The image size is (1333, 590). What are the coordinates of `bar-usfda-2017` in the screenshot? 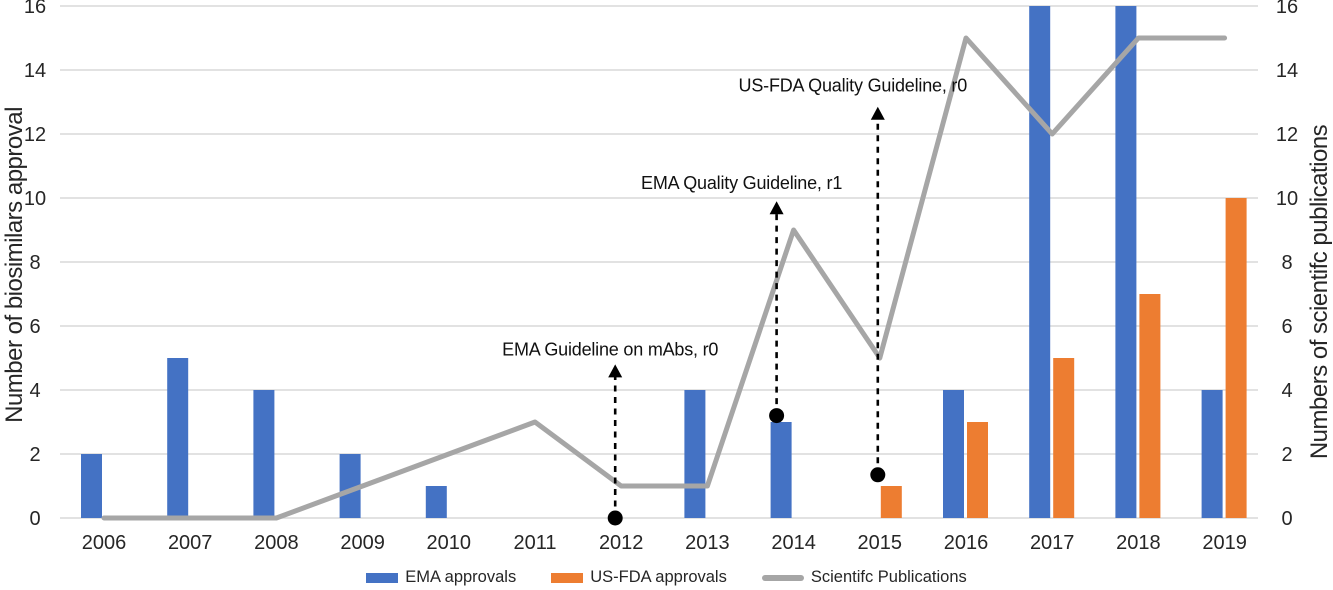 It's located at (1064, 438).